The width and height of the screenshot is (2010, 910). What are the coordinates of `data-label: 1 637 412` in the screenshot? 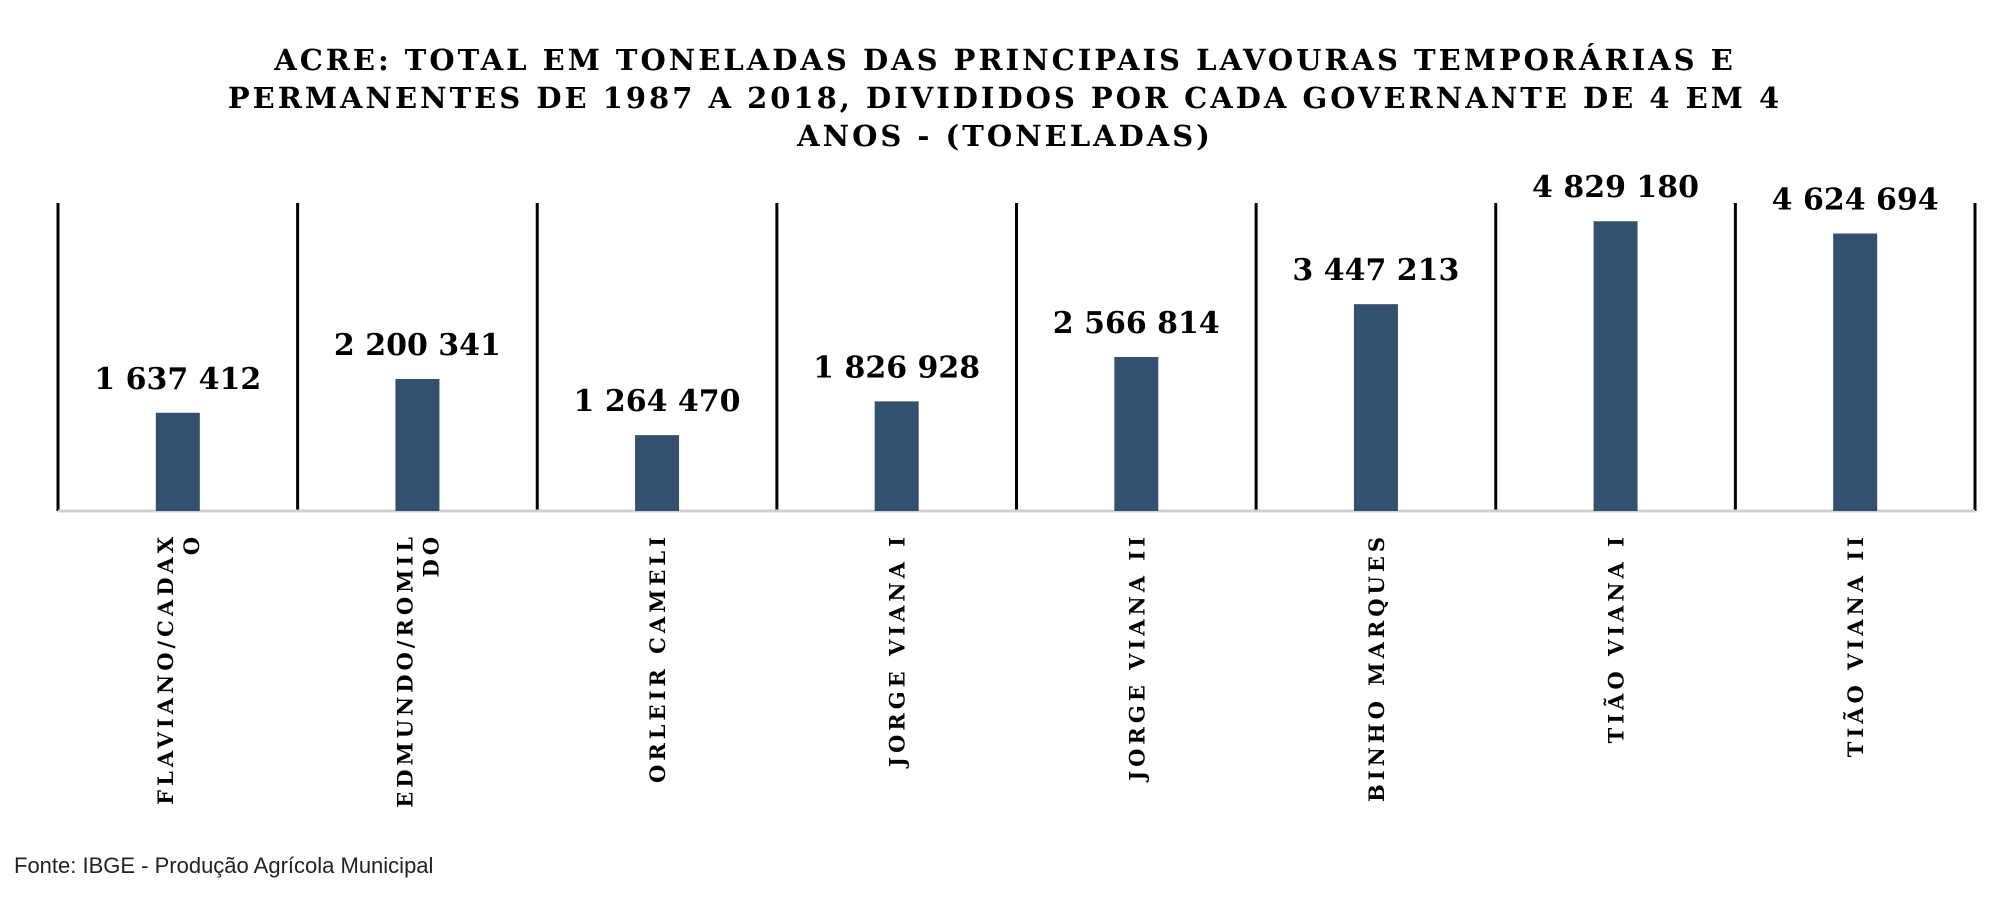 It's located at (177, 379).